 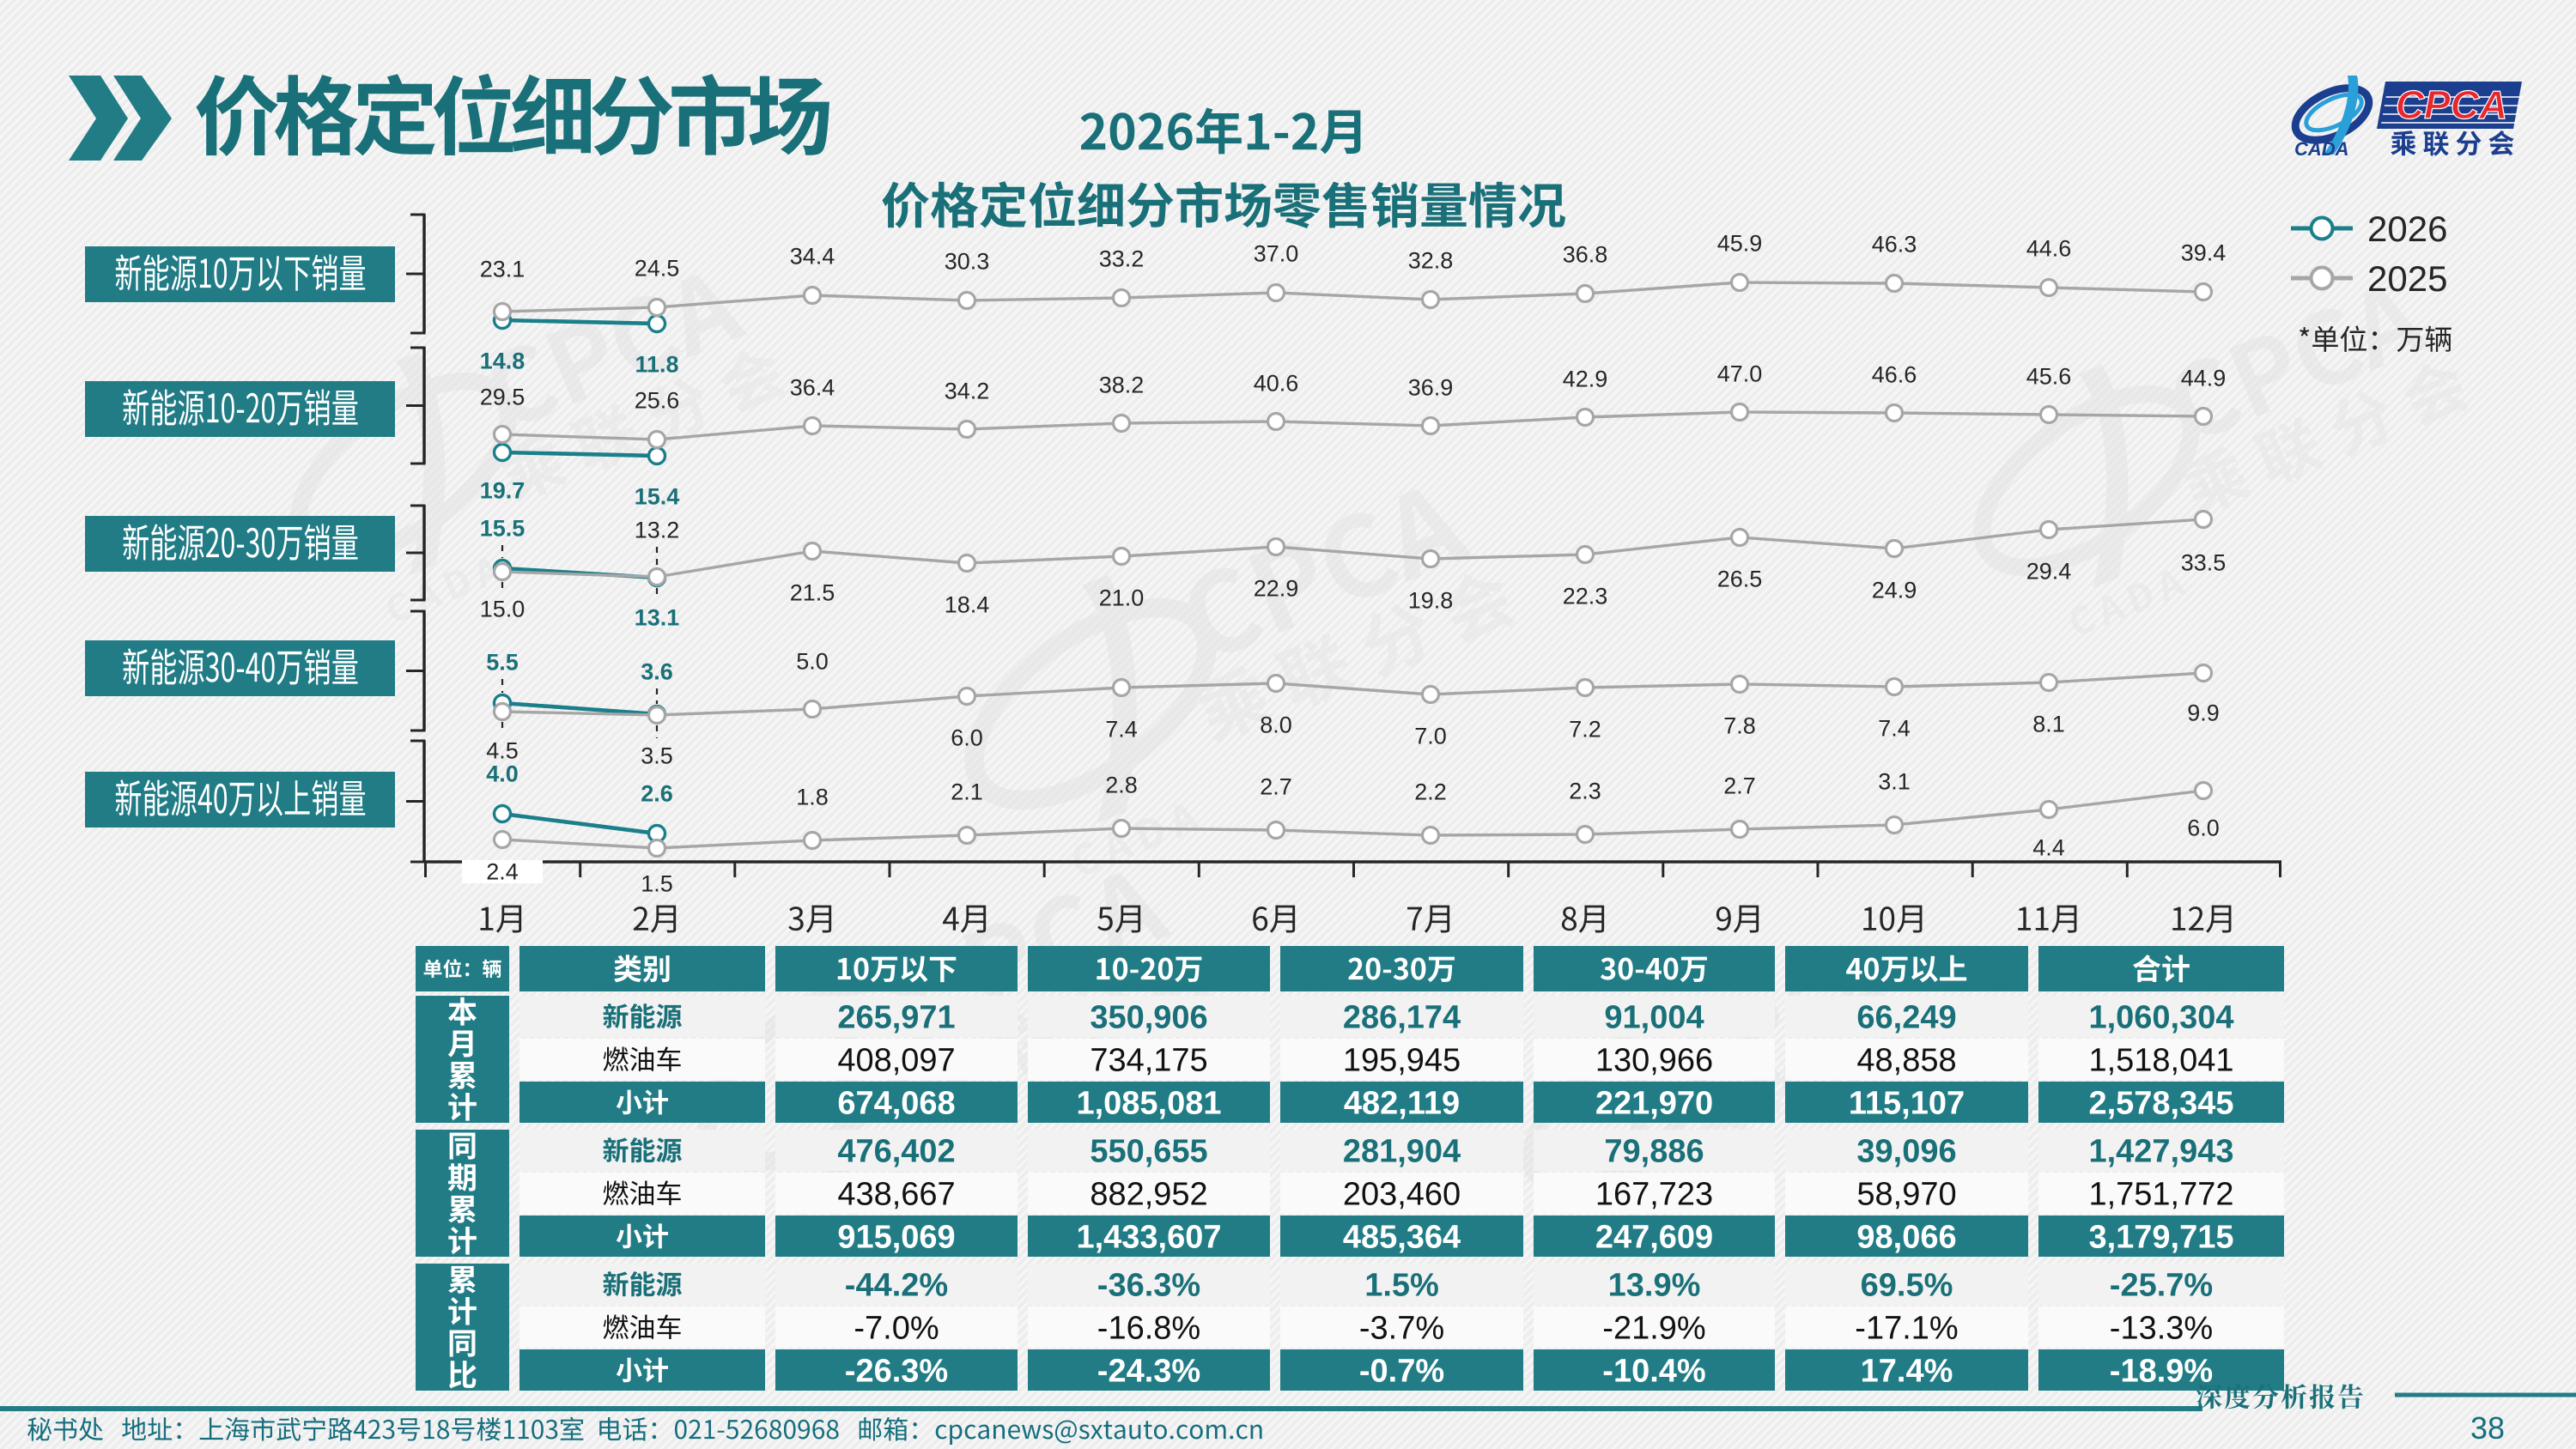 What do you see at coordinates (2451, 104) in the screenshot?
I see `svg-text: CPCA` at bounding box center [2451, 104].